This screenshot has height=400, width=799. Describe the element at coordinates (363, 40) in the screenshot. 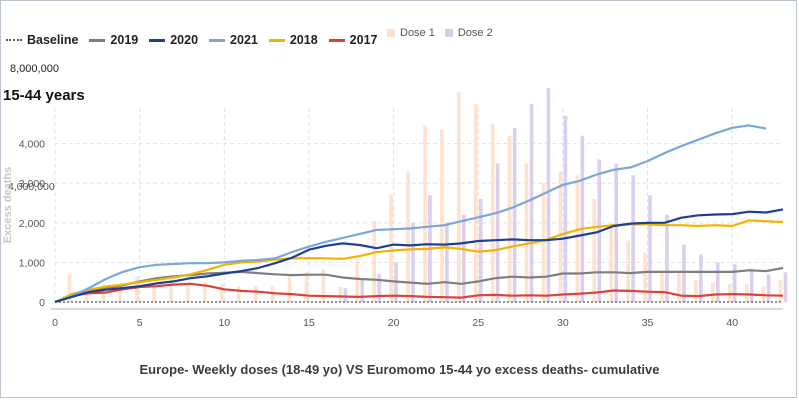

I see `legend-label-2017: 2017` at that location.